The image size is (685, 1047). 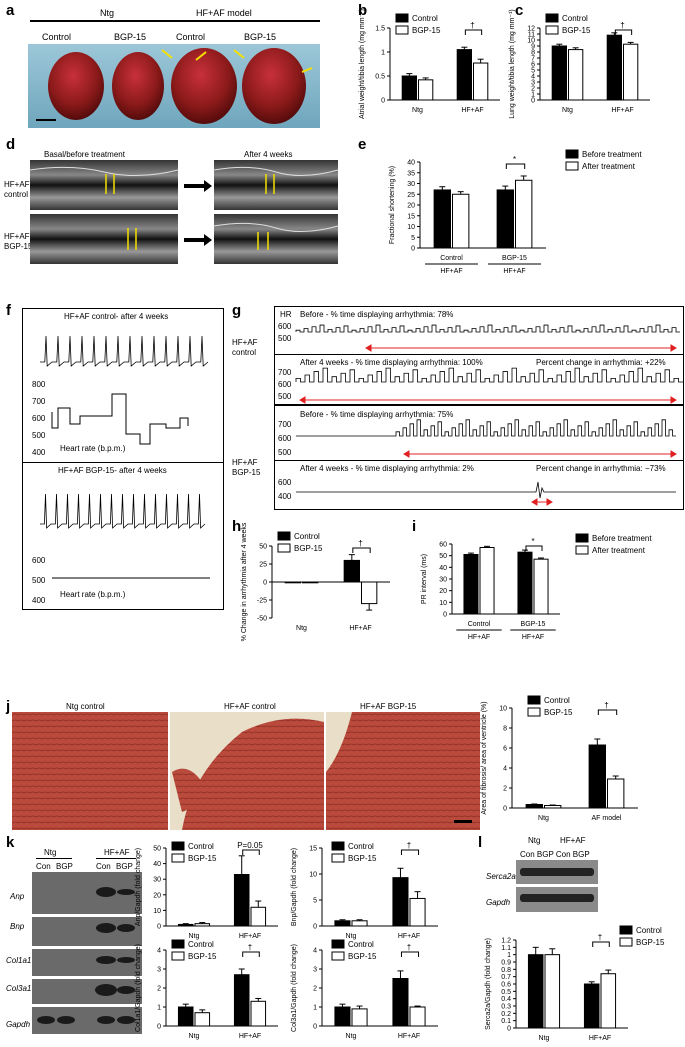 I want to click on l-gene-gapdh: Gapdh, so click(x=498, y=902).